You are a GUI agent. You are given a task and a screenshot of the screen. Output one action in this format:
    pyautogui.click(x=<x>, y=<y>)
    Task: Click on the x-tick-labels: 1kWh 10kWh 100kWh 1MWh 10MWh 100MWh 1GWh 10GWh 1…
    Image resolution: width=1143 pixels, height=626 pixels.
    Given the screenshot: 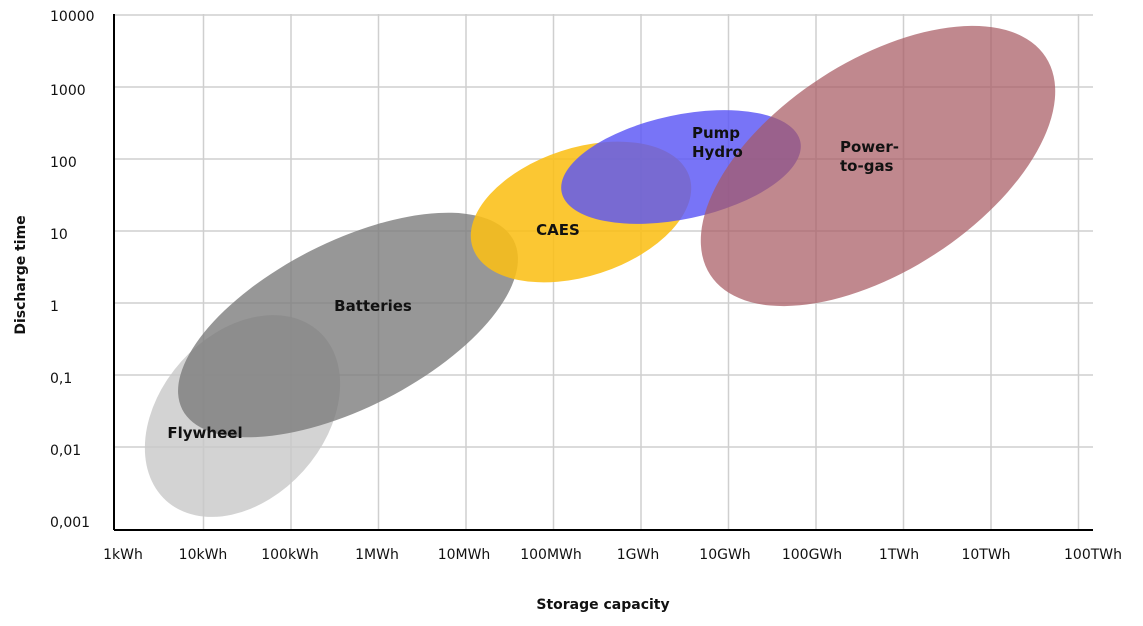 What is the action you would take?
    pyautogui.click(x=612, y=555)
    